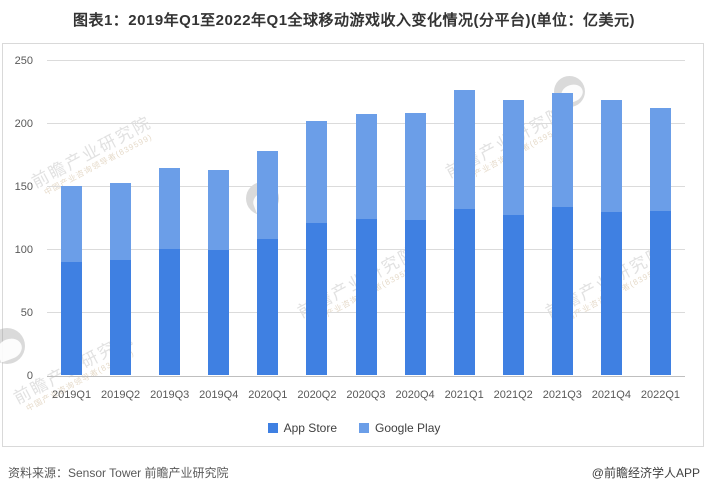 Image resolution: width=708 pixels, height=494 pixels. Describe the element at coordinates (562, 395) in the screenshot. I see `x-tick-label: 2021Q3` at that location.